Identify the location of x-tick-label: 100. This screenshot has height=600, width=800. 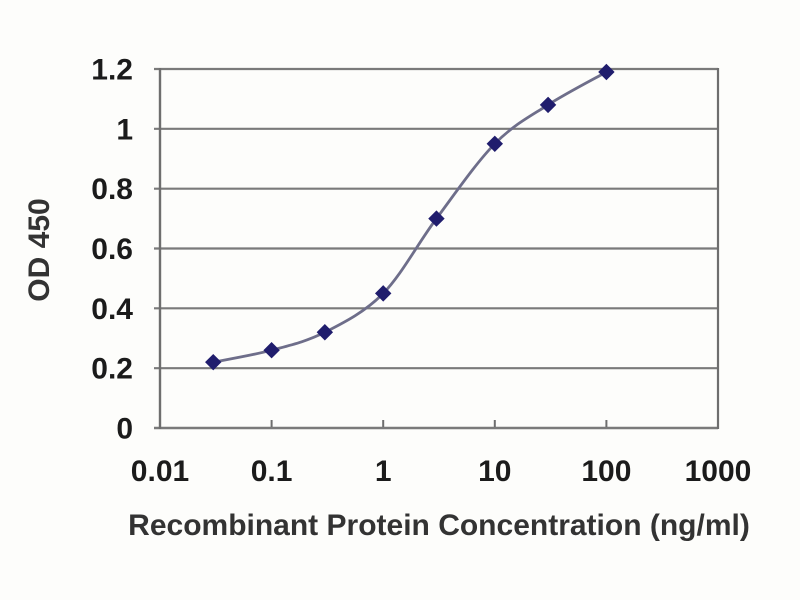
(606, 471).